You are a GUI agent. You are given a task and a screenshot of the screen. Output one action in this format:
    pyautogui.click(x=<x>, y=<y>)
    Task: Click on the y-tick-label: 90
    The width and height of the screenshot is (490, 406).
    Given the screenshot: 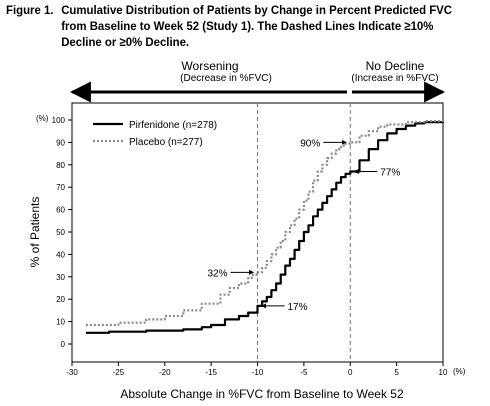 What is the action you would take?
    pyautogui.click(x=60, y=142)
    